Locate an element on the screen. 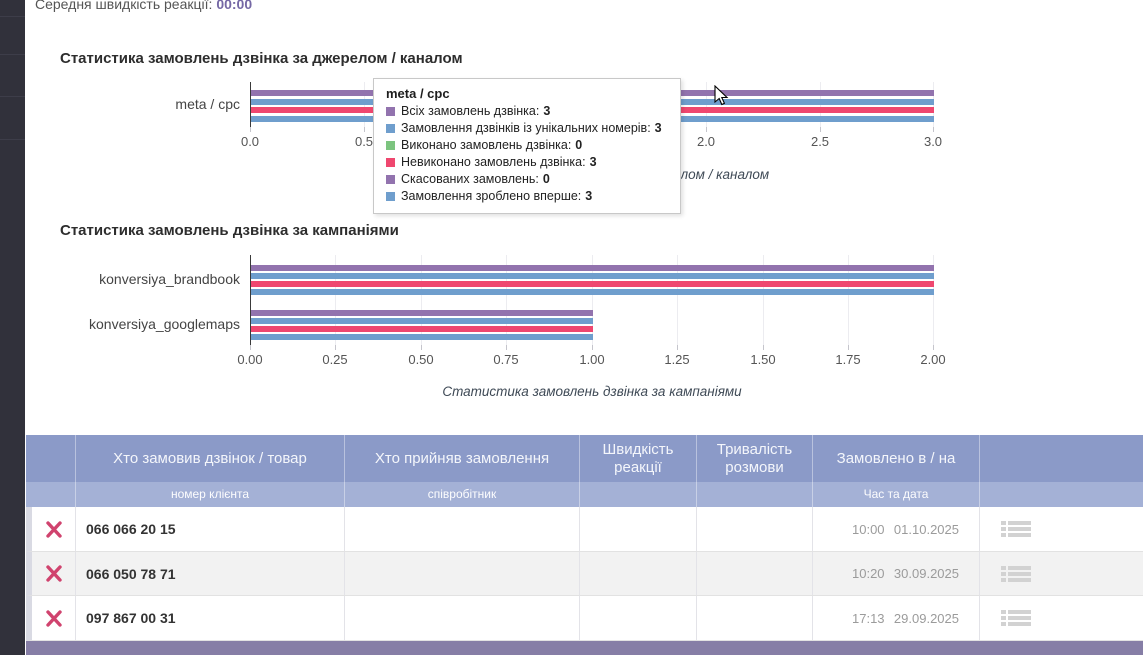 Image resolution: width=1143 pixels, height=655 pixels. avg-reaction-value: 00:00 is located at coordinates (234, 6).